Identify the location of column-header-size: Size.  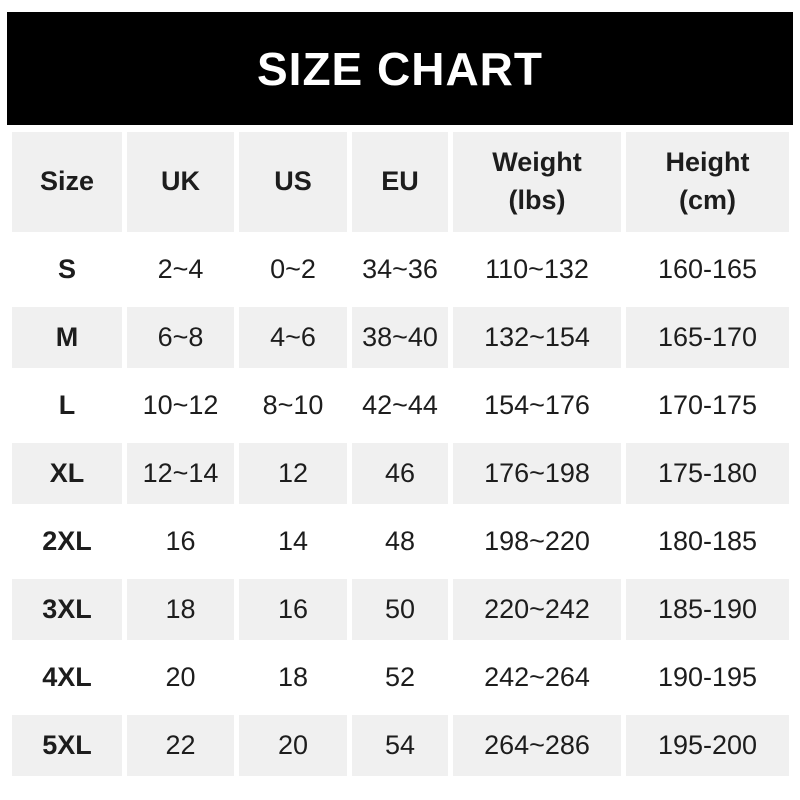
(67, 182).